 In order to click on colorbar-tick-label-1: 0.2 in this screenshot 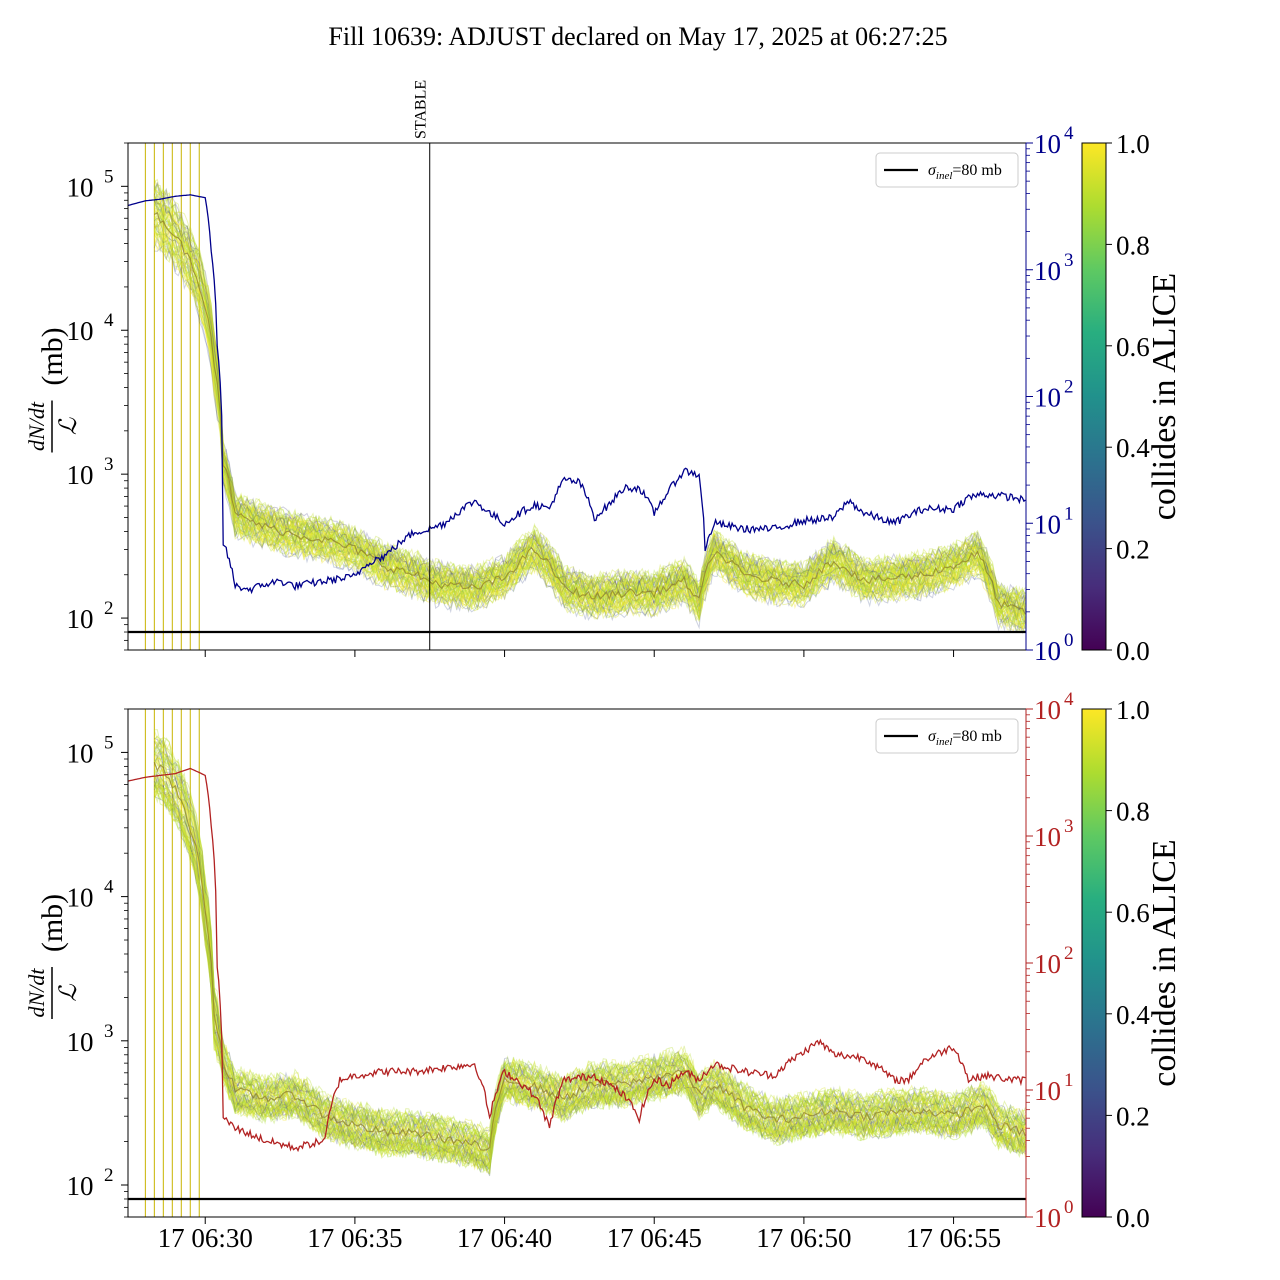, I will do `click(1133, 550)`.